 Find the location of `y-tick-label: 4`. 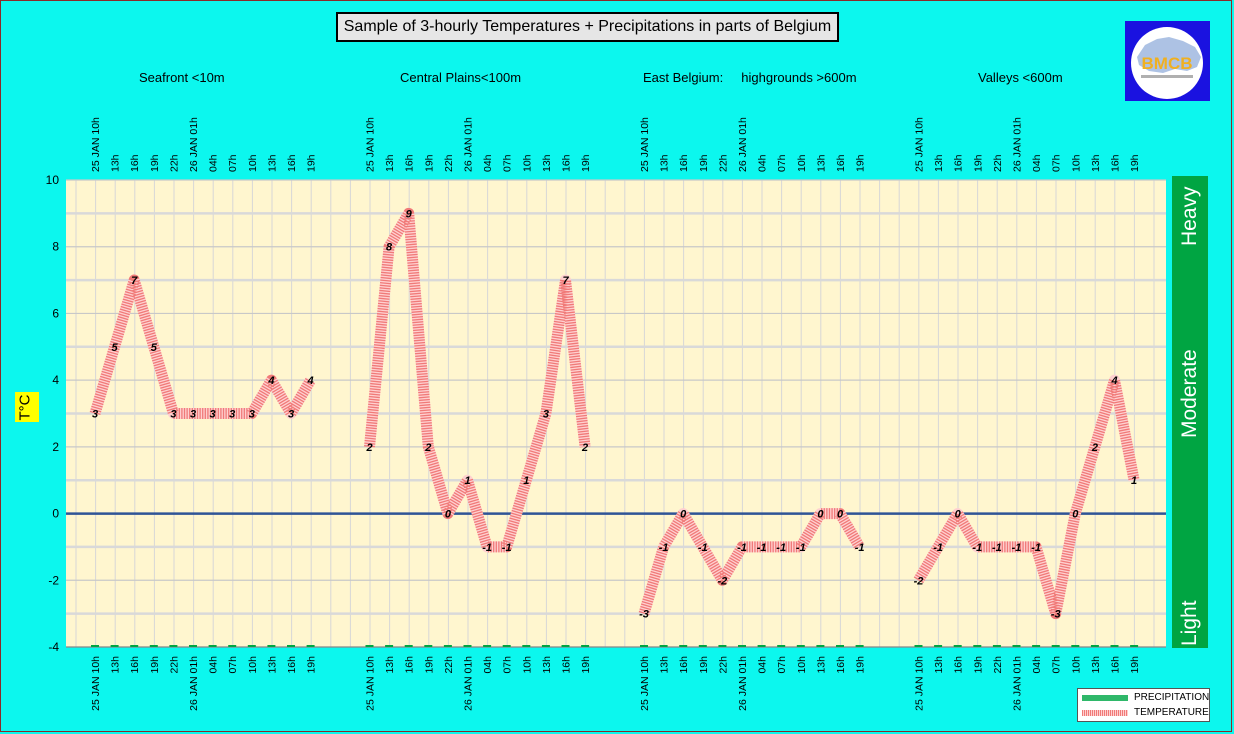

y-tick-label: 4 is located at coordinates (55, 380).